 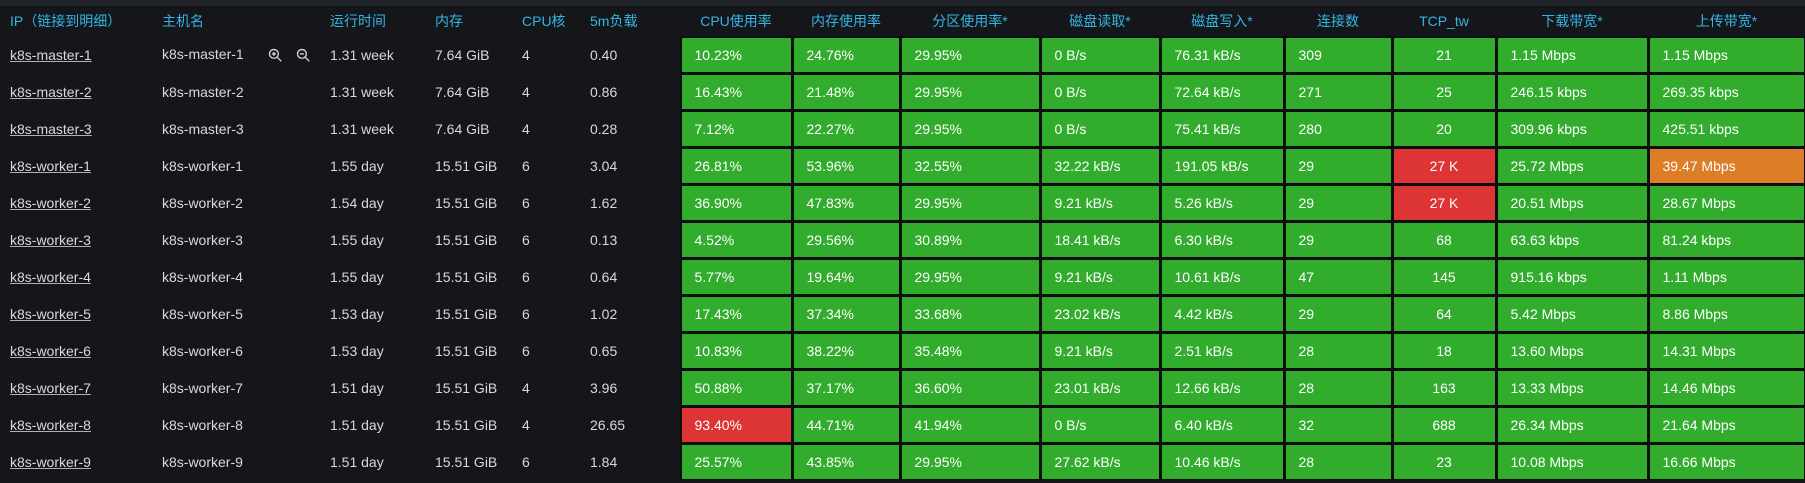 I want to click on tcp-tw-cell: 25, so click(x=1444, y=91).